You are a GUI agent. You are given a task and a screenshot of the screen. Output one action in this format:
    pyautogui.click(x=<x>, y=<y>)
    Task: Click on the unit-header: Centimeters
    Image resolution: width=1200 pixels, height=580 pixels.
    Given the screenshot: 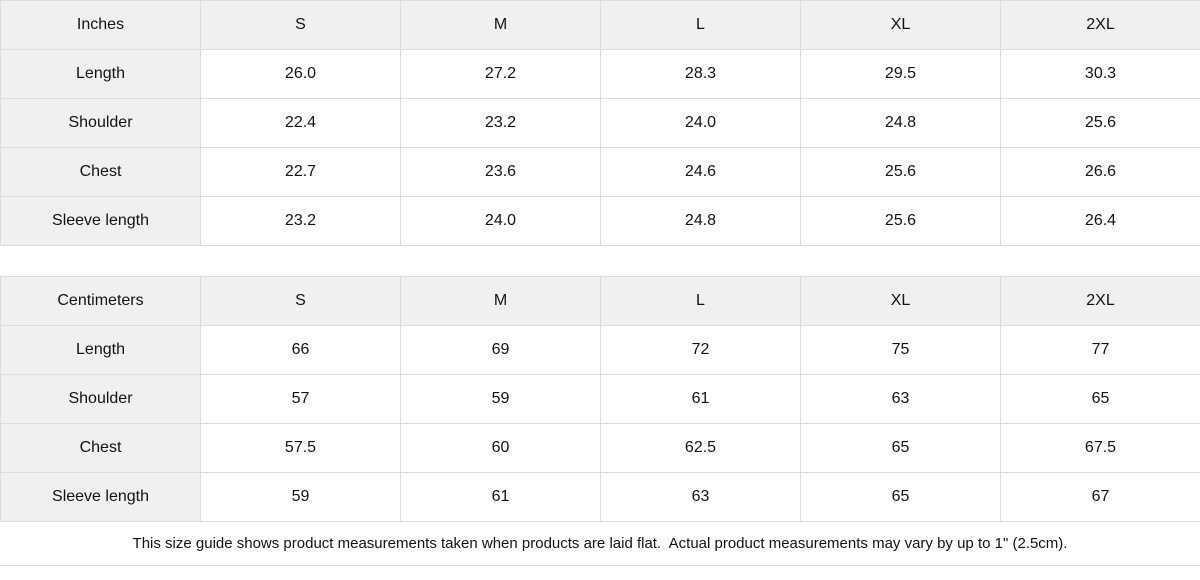 What is the action you would take?
    pyautogui.click(x=100, y=301)
    